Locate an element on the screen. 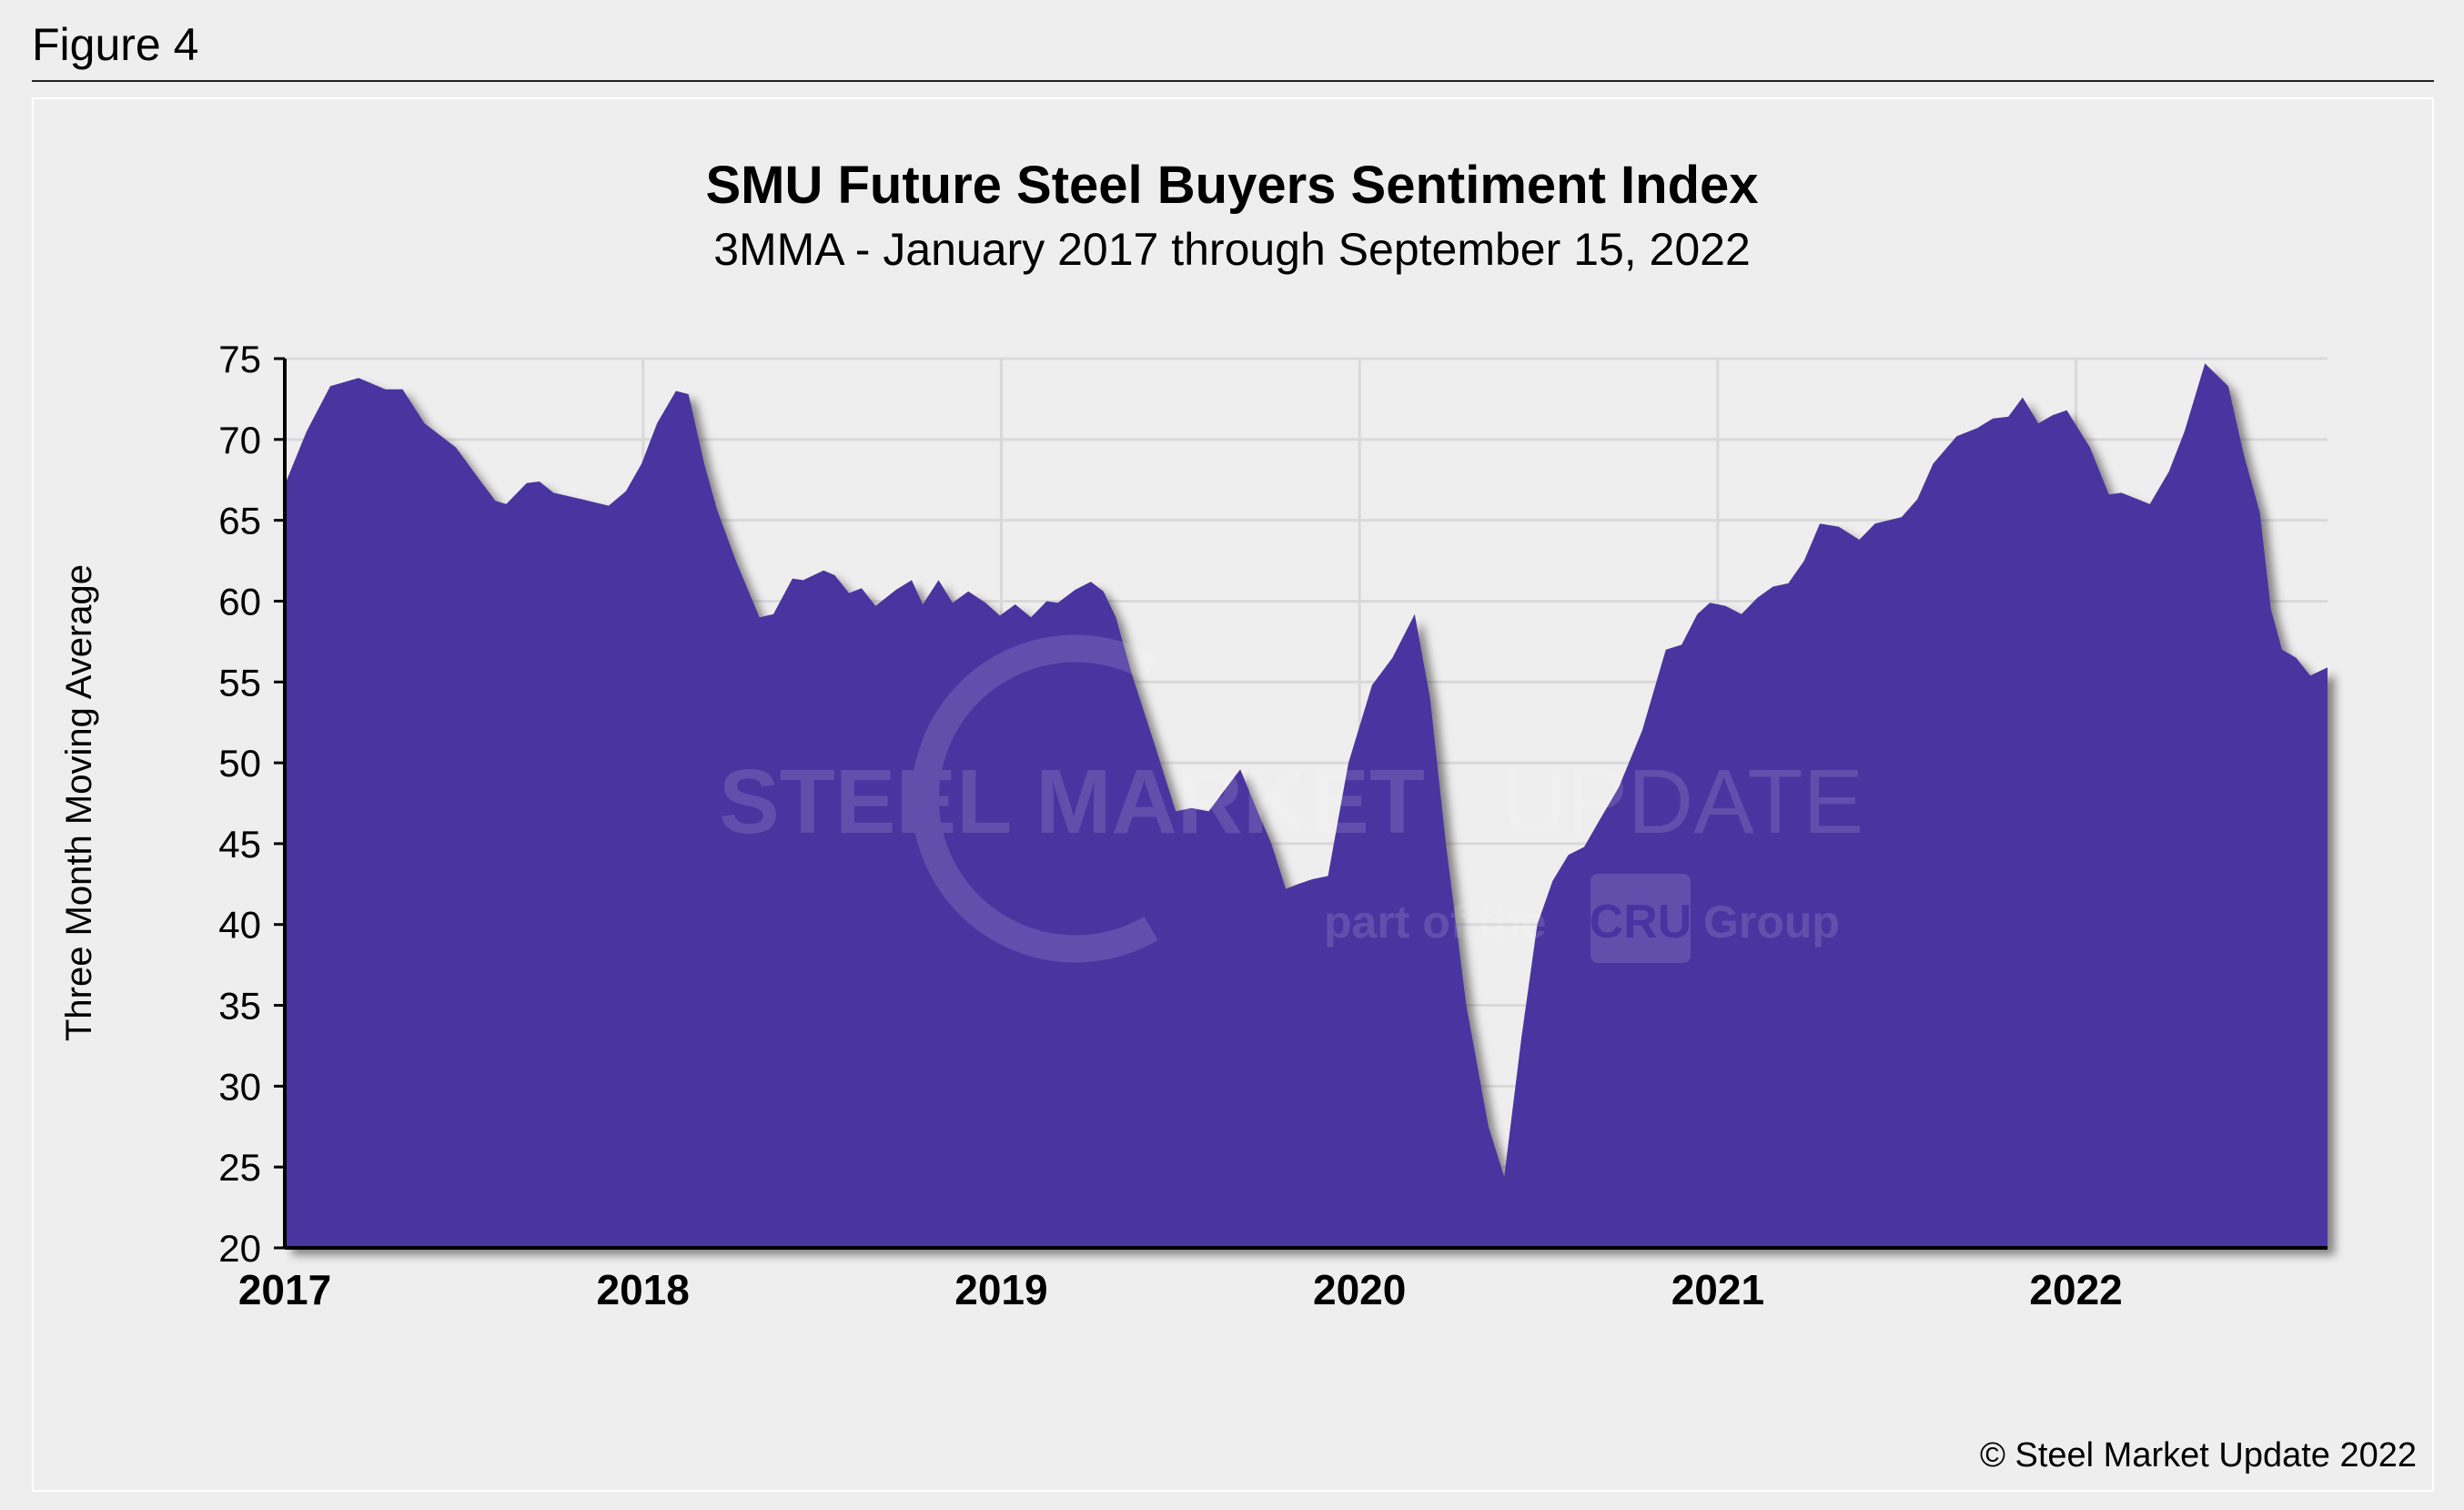 Image resolution: width=2464 pixels, height=1510 pixels. figure-label: Figure 4 is located at coordinates (115, 44).